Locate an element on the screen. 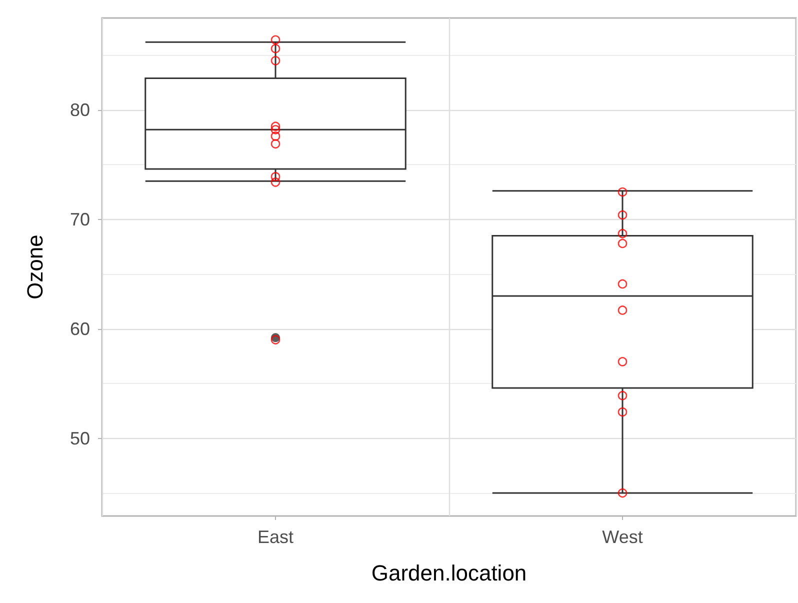 The image size is (798, 603). x-axis-title: Garden.location is located at coordinates (449, 573).